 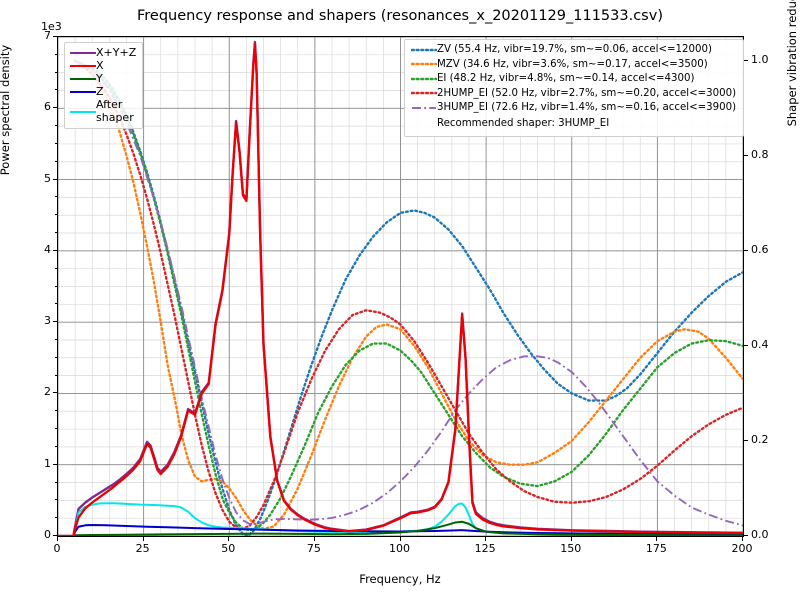 What do you see at coordinates (571, 548) in the screenshot?
I see `x-tick-150: 150` at bounding box center [571, 548].